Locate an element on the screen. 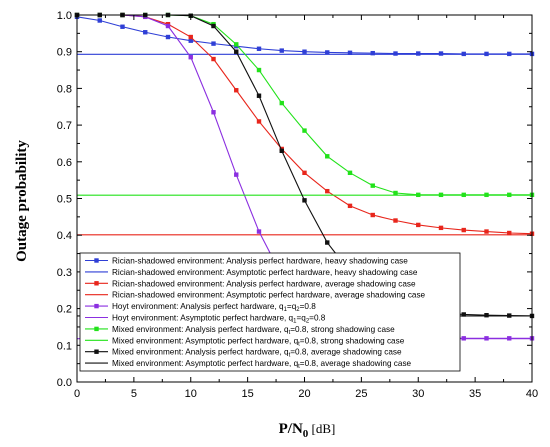  x-tick-label: 0 is located at coordinates (77, 394).